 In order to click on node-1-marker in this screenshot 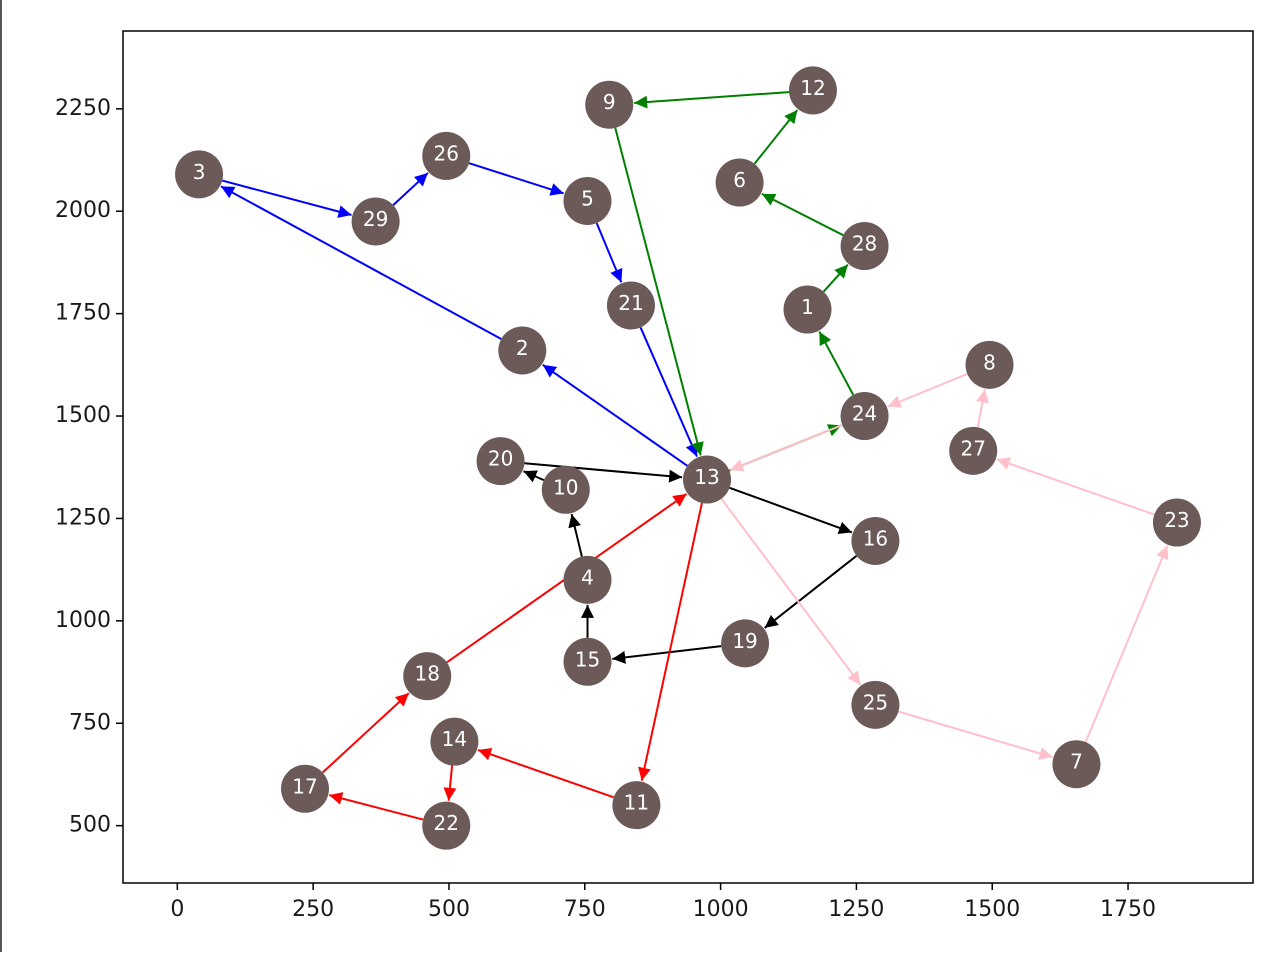, I will do `click(807, 309)`.